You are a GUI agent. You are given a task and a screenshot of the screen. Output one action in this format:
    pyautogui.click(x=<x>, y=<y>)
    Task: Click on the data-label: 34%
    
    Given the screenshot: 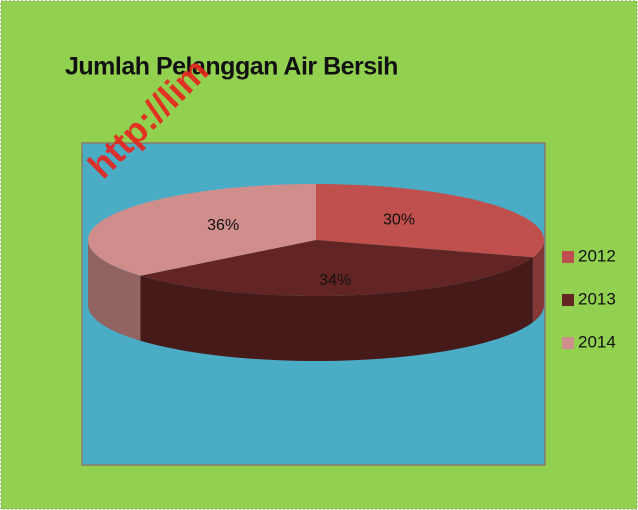 What is the action you would take?
    pyautogui.click(x=335, y=280)
    